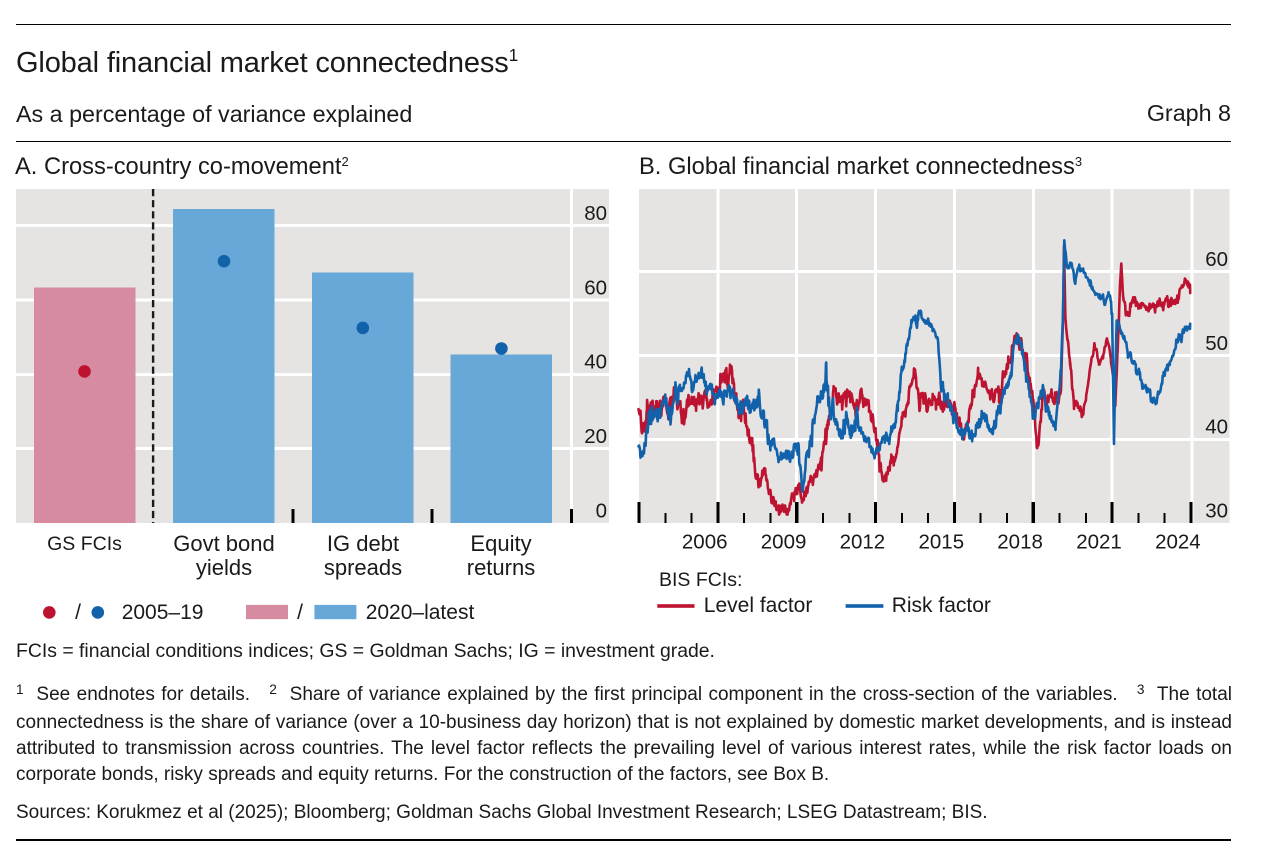 This screenshot has width=1287, height=868. I want to click on svg-text: Risk factor, so click(941, 605).